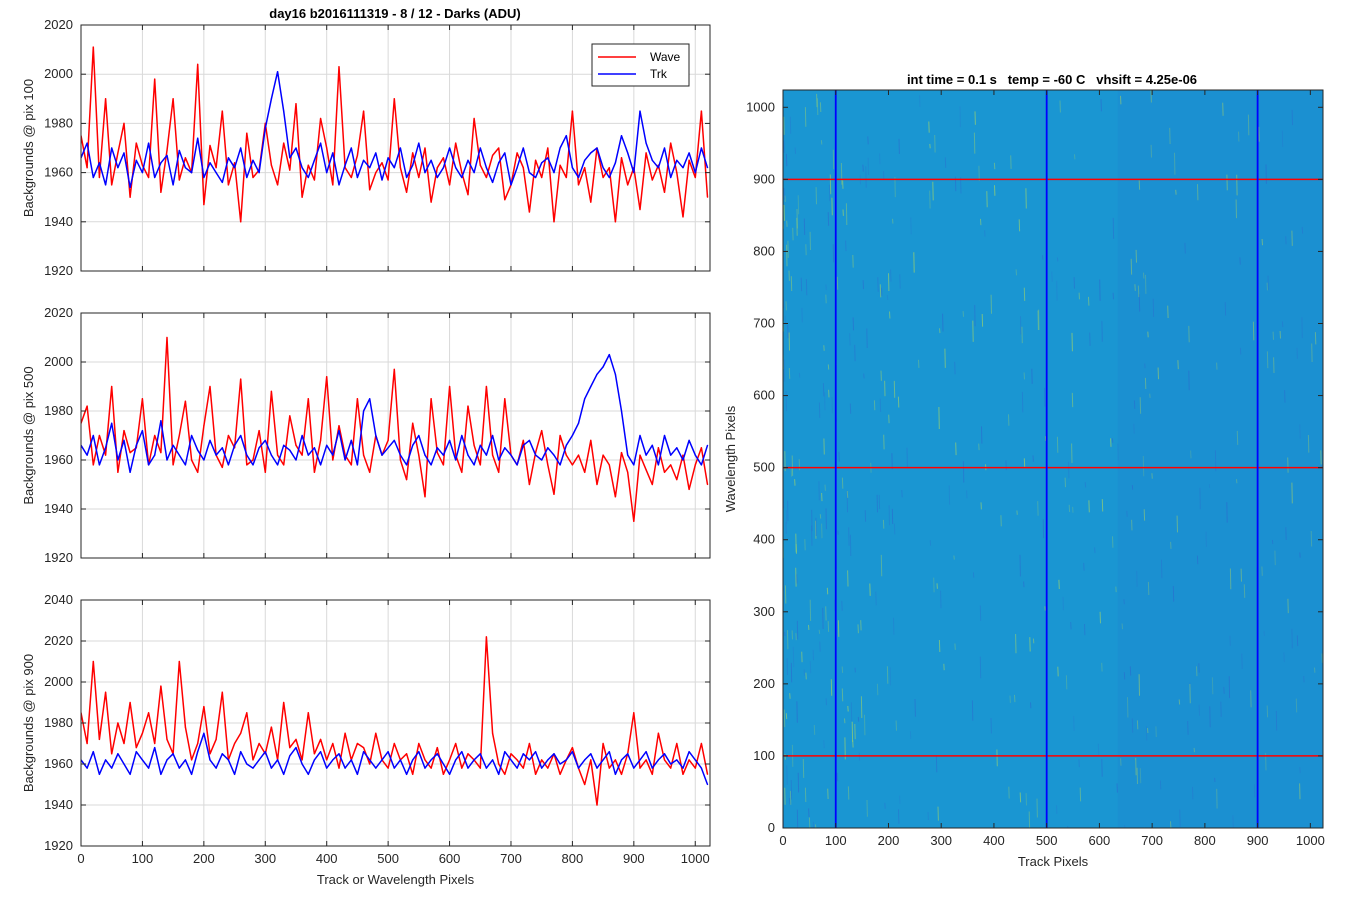 Image resolution: width=1350 pixels, height=900 pixels. I want to click on y-tick-label: 1960, so click(58, 763).